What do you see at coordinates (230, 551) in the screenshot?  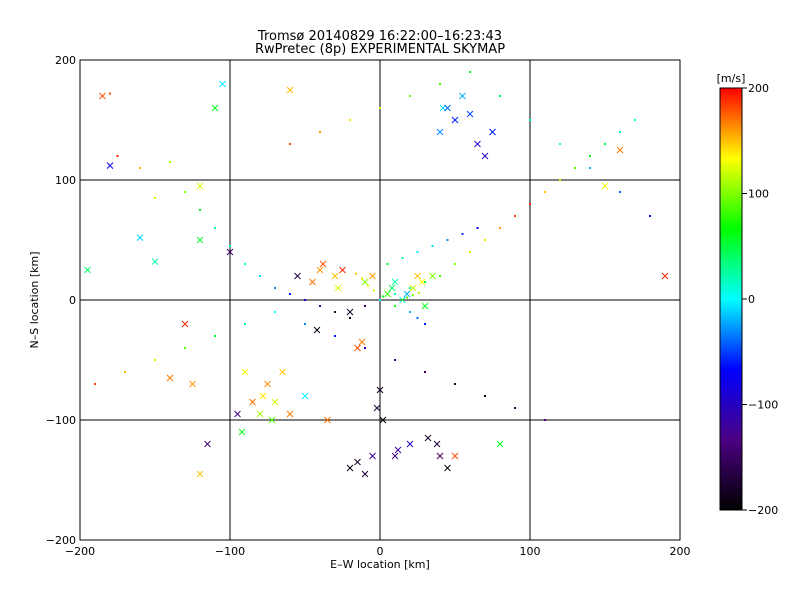 I see `x-tick-label: −100` at bounding box center [230, 551].